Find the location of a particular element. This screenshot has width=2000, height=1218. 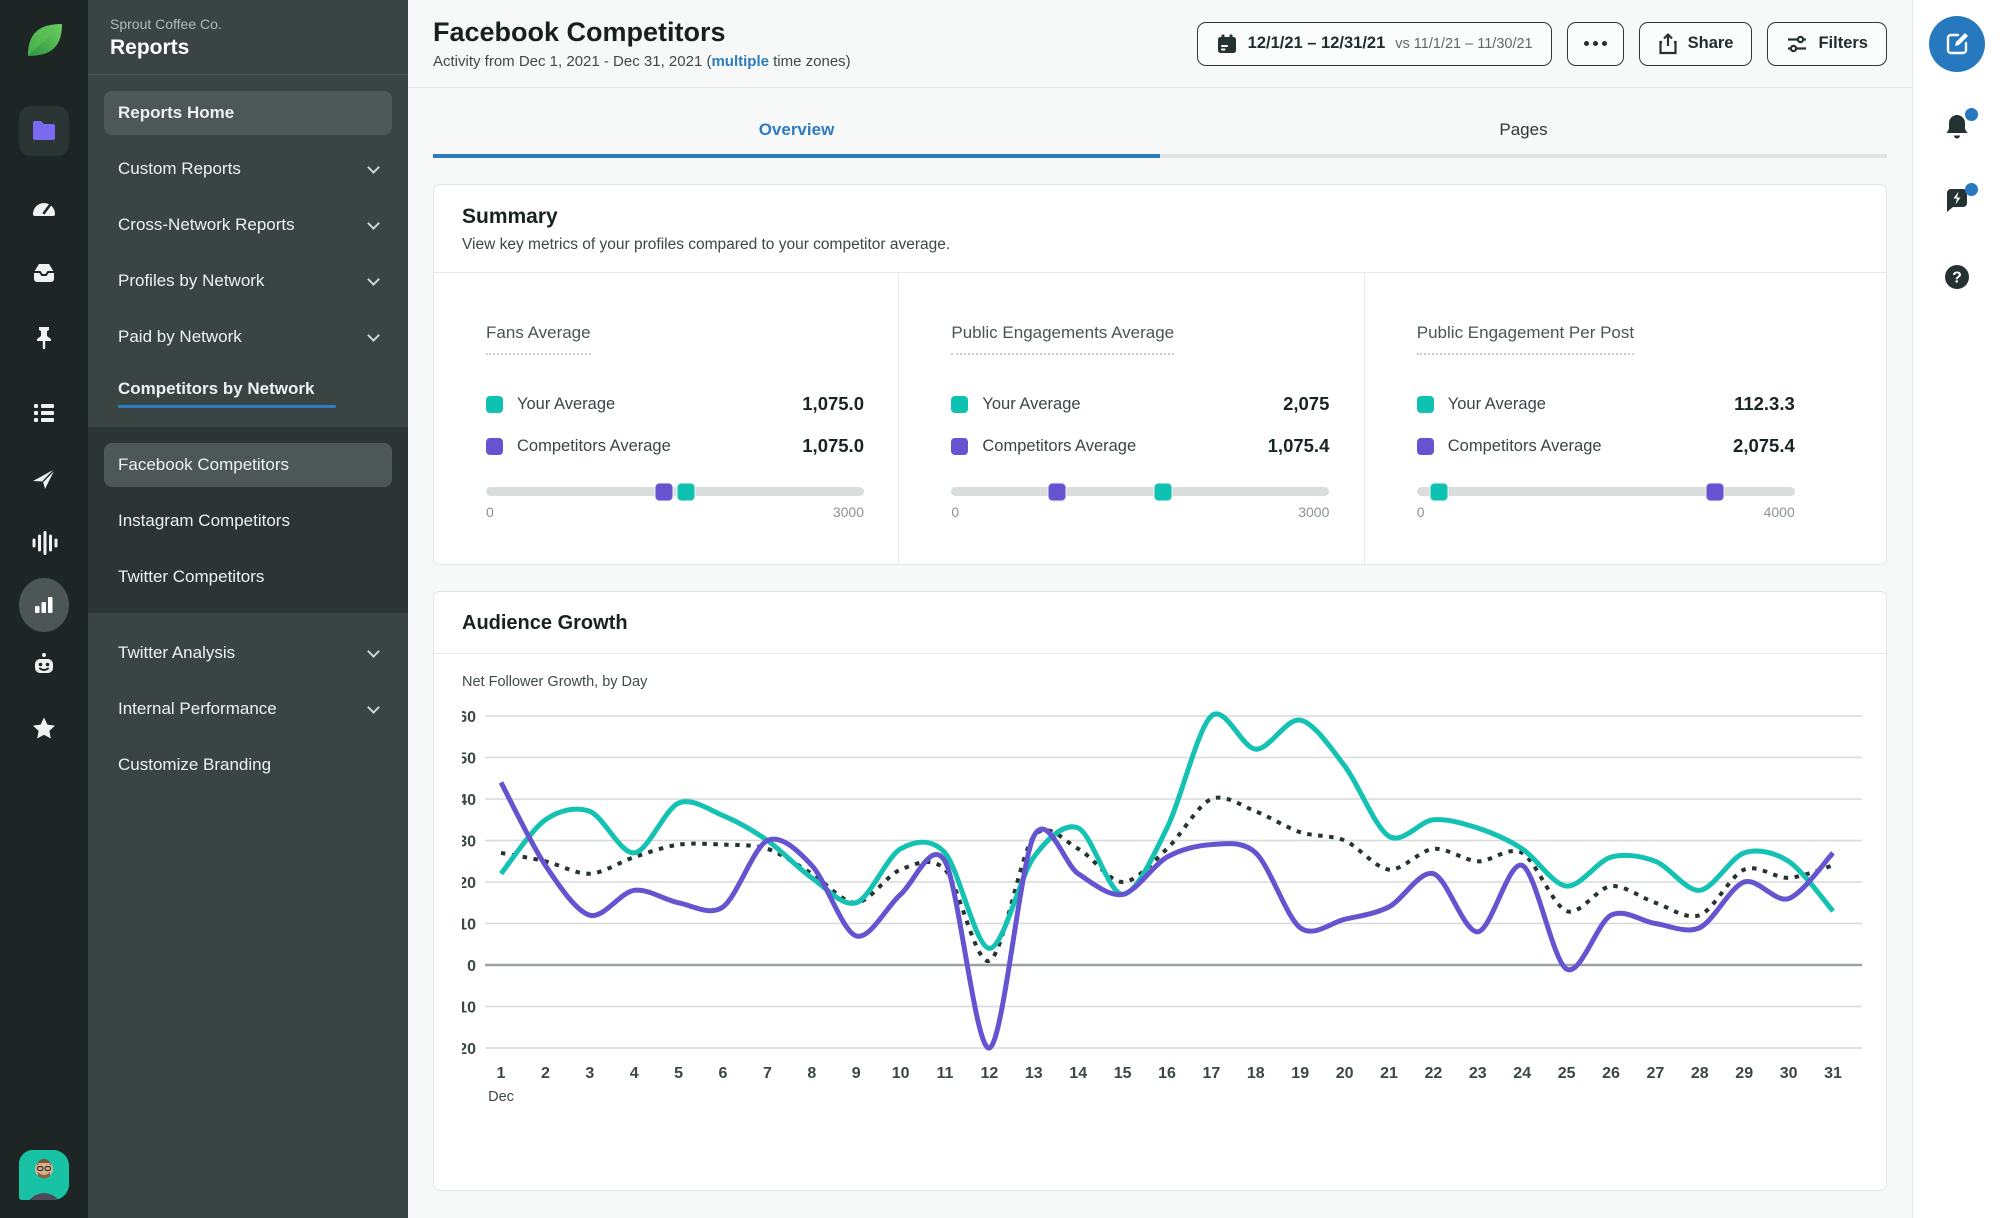

chart-subtitle: Net Follower Growth, by Day is located at coordinates (555, 682).